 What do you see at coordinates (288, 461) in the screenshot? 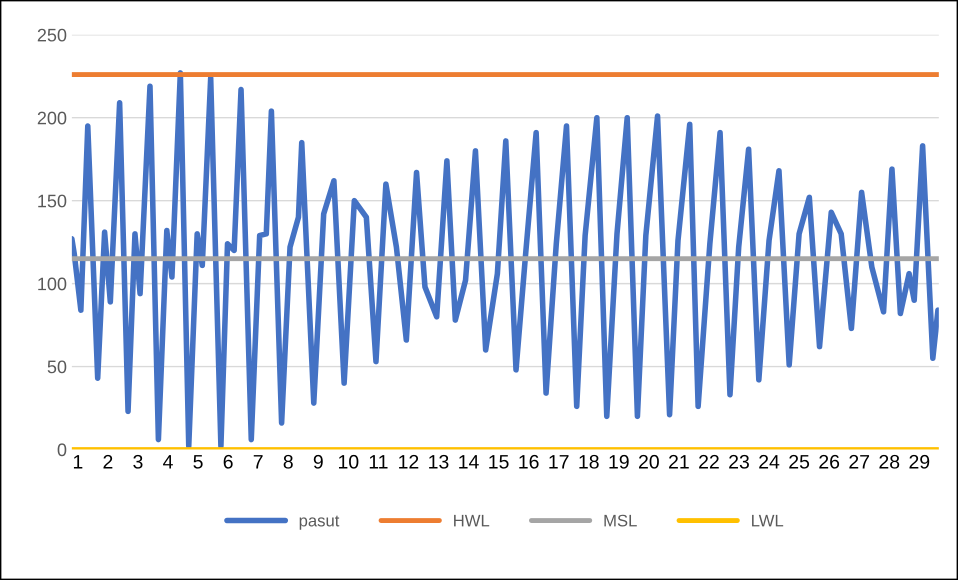
I see `x-tick-label: 8` at bounding box center [288, 461].